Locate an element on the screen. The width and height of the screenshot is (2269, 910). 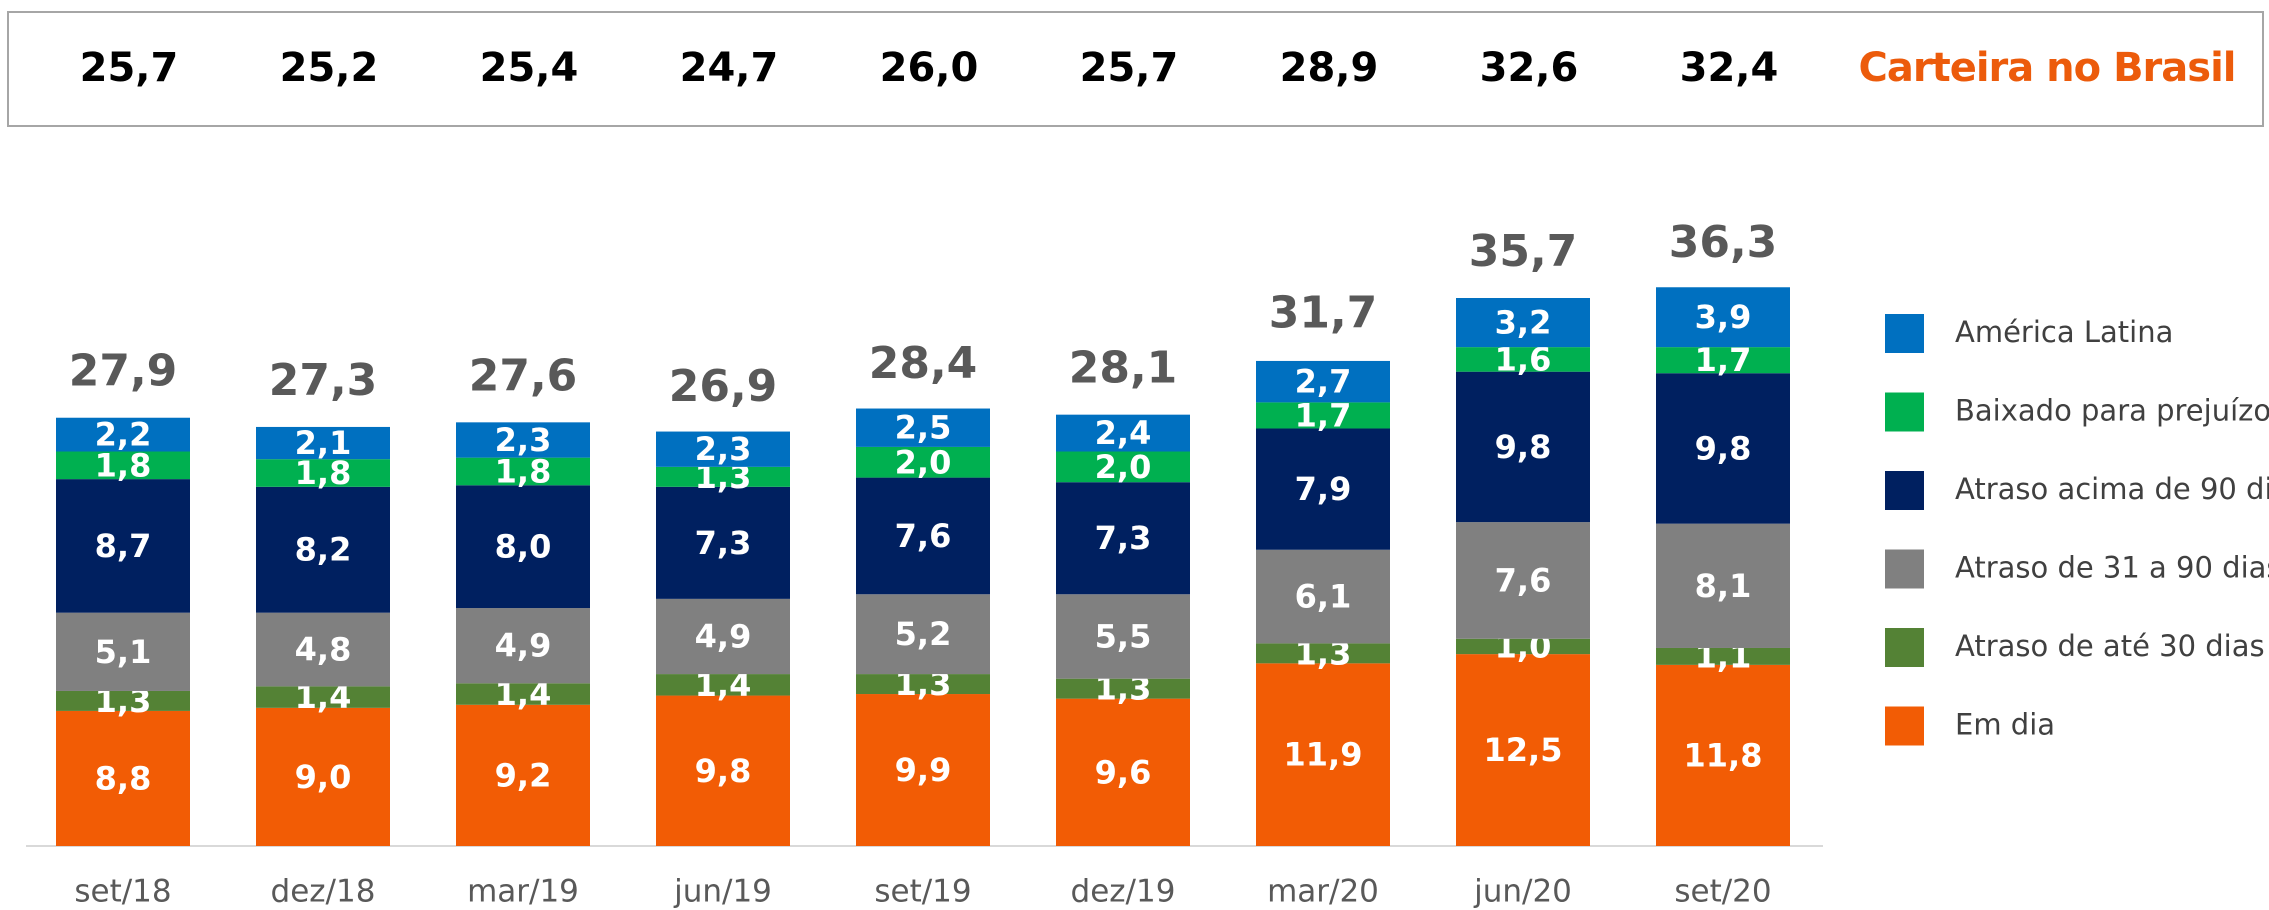
segment-label: 3,2 is located at coordinates (1523, 323).